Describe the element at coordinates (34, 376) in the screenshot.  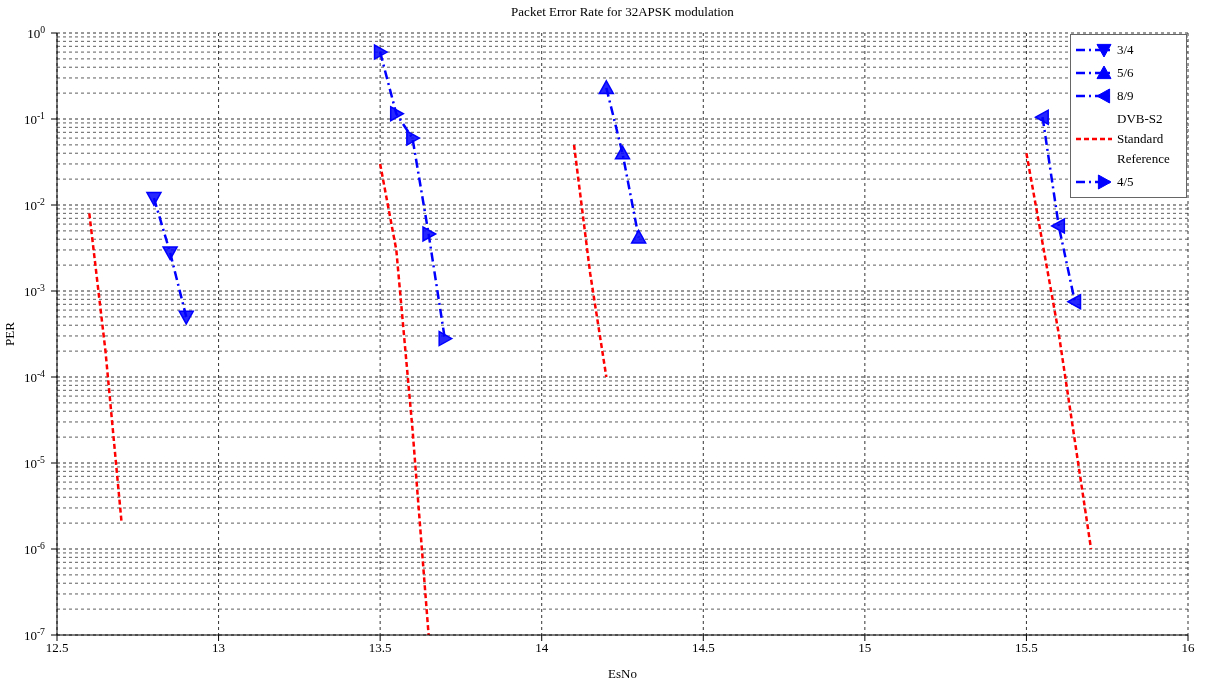
I see `y-tick-label: 10$^{-4}$` at that location.